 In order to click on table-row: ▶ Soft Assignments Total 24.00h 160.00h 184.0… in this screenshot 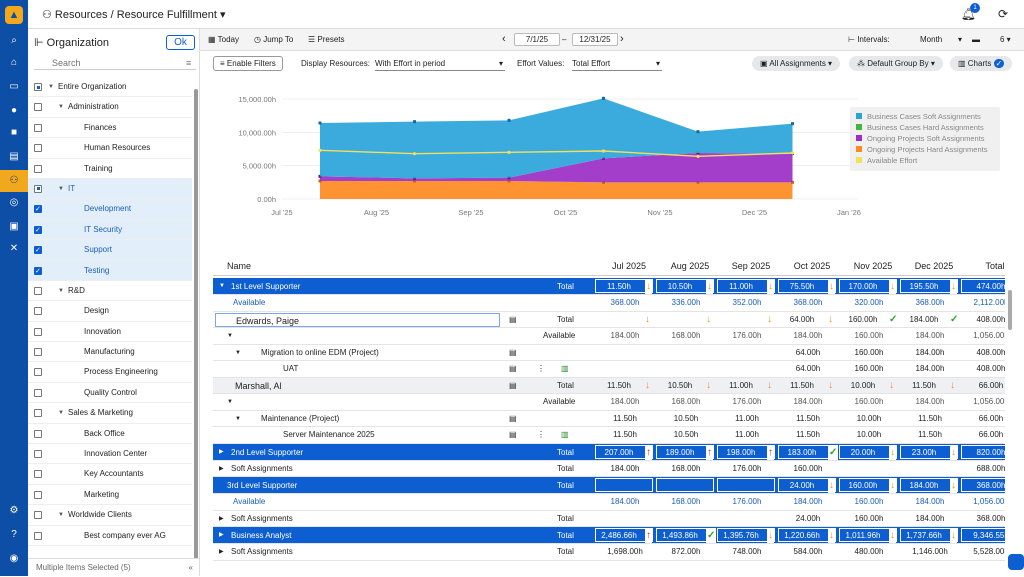, I will do `click(609, 519)`.